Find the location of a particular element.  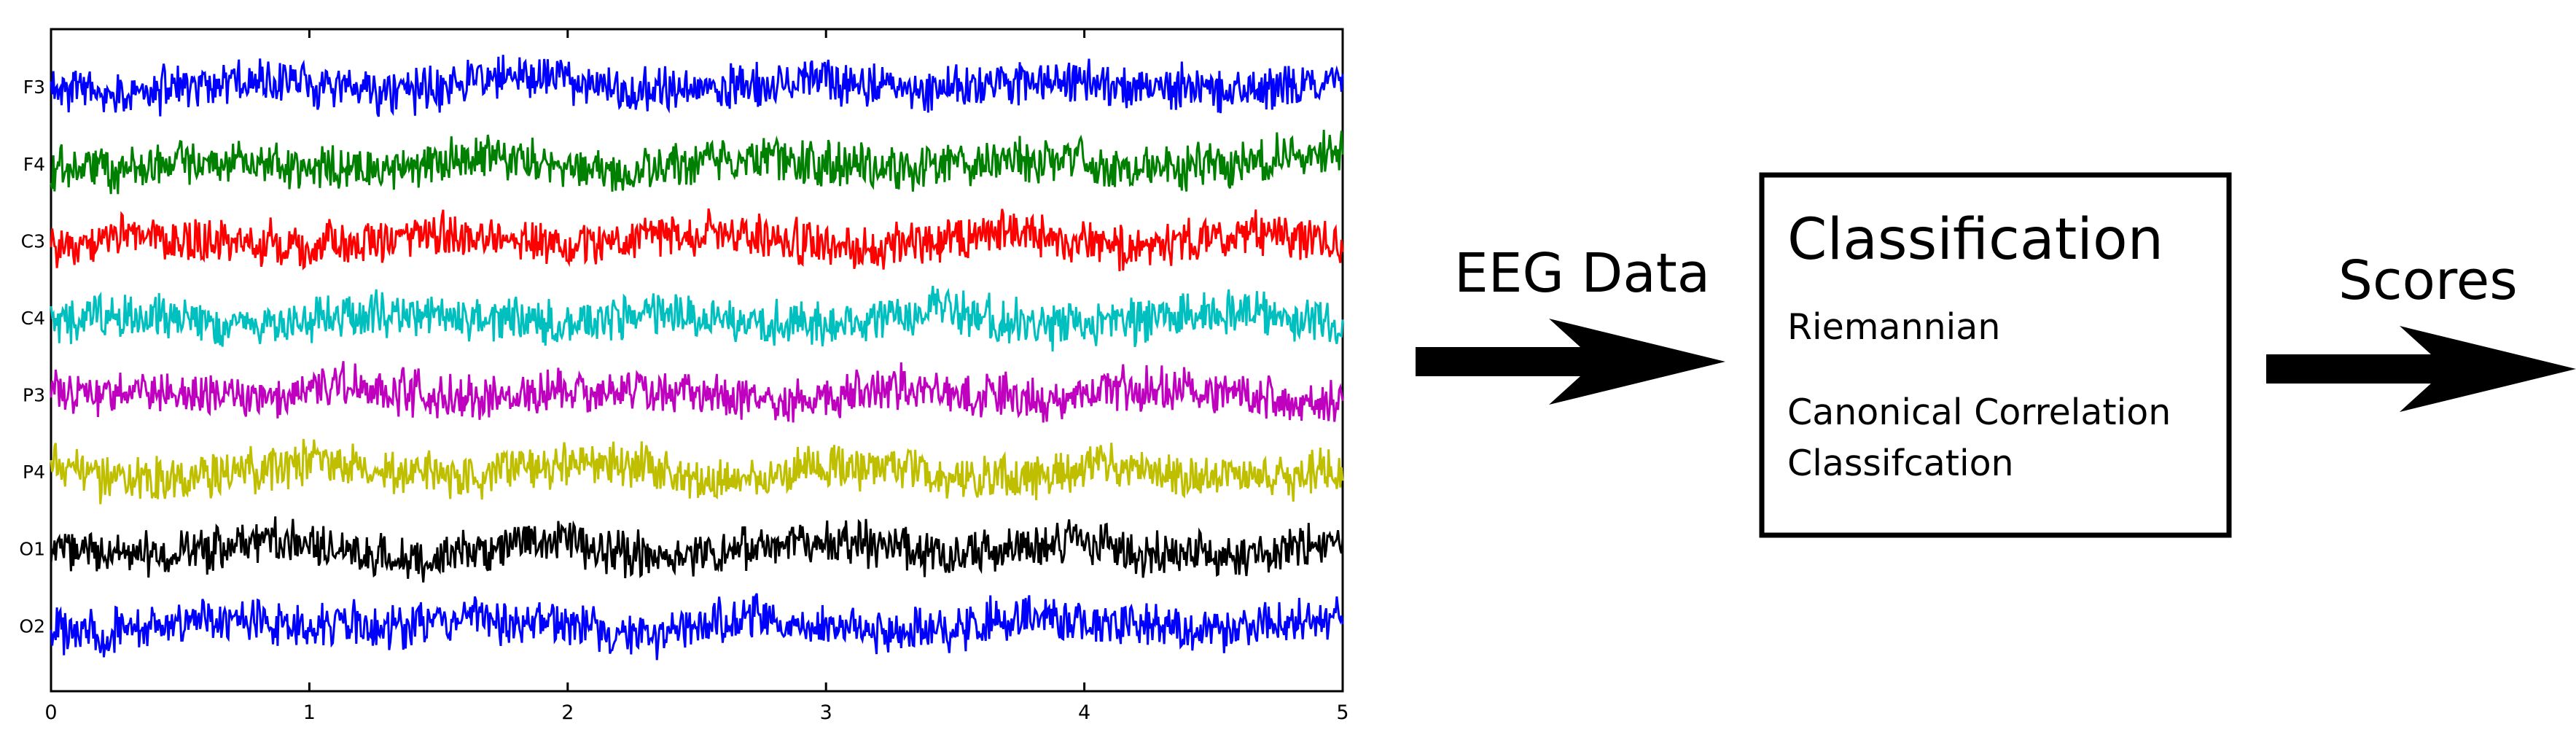

eeg-trace-c4 is located at coordinates (697, 318).